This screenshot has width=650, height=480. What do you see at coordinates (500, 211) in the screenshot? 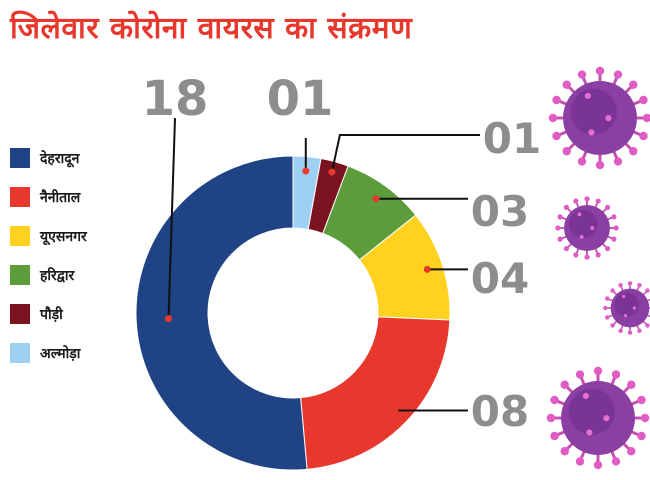
I see `data-label: 03` at bounding box center [500, 211].